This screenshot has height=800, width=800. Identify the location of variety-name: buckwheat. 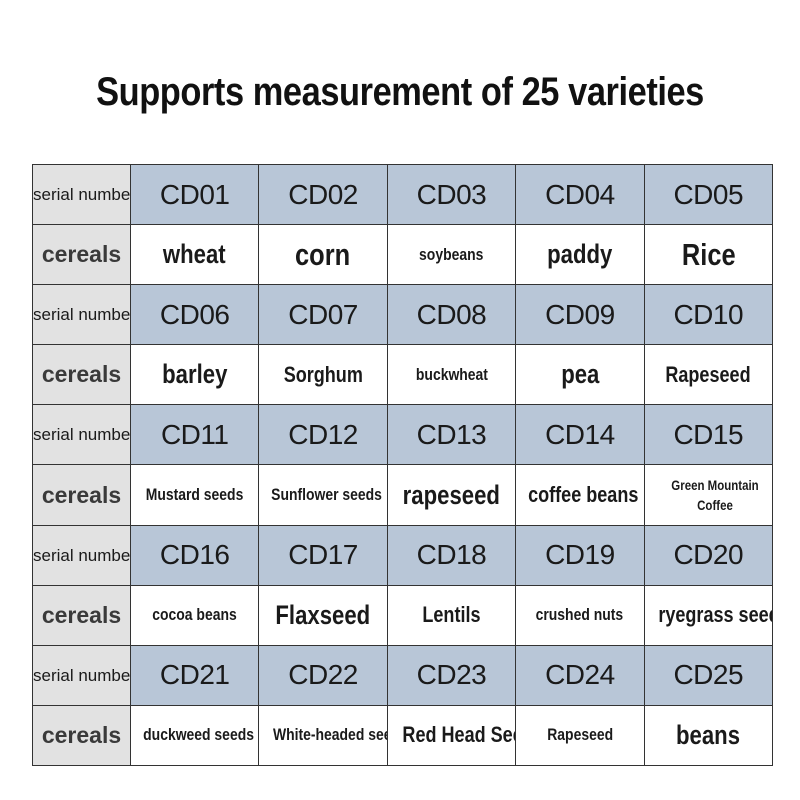
(451, 374).